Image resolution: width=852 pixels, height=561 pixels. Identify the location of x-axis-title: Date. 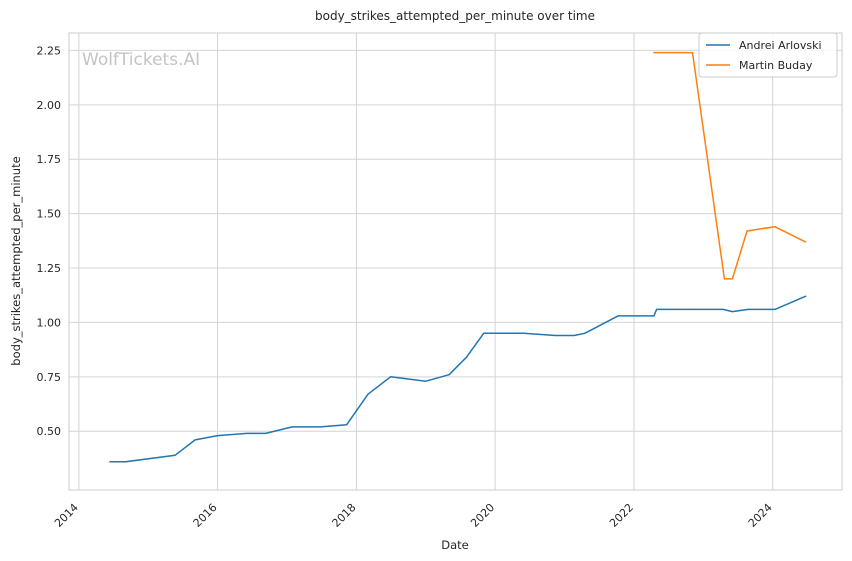
(455, 545).